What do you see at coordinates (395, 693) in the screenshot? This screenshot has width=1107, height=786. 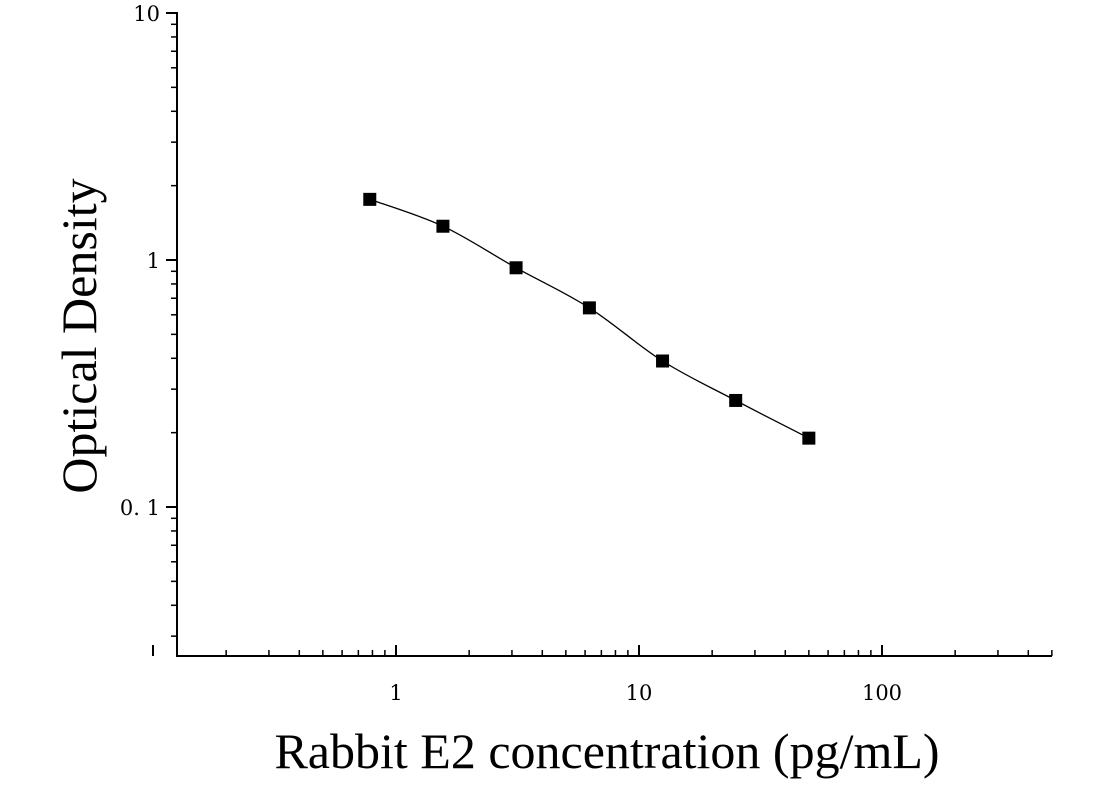 I see `x-tick-label: 1` at bounding box center [395, 693].